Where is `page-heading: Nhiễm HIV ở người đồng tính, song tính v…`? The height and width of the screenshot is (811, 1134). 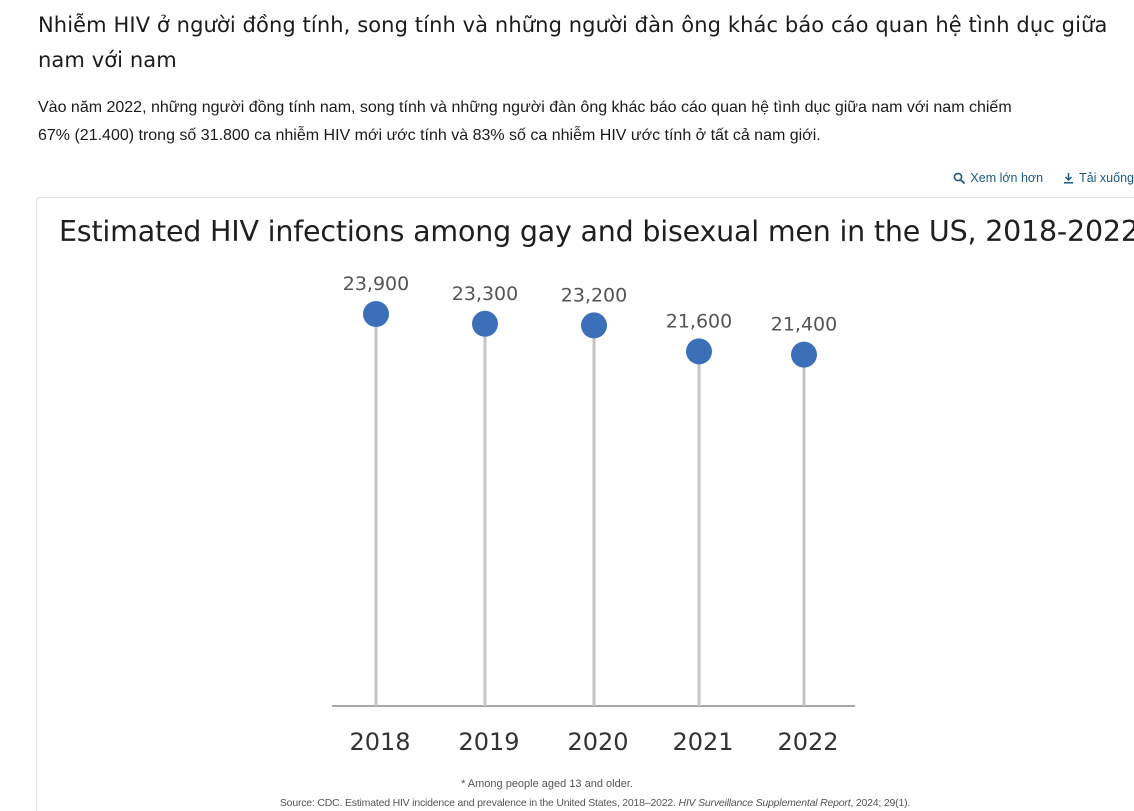 page-heading: Nhiễm HIV ở người đồng tính, song tính v… is located at coordinates (573, 42).